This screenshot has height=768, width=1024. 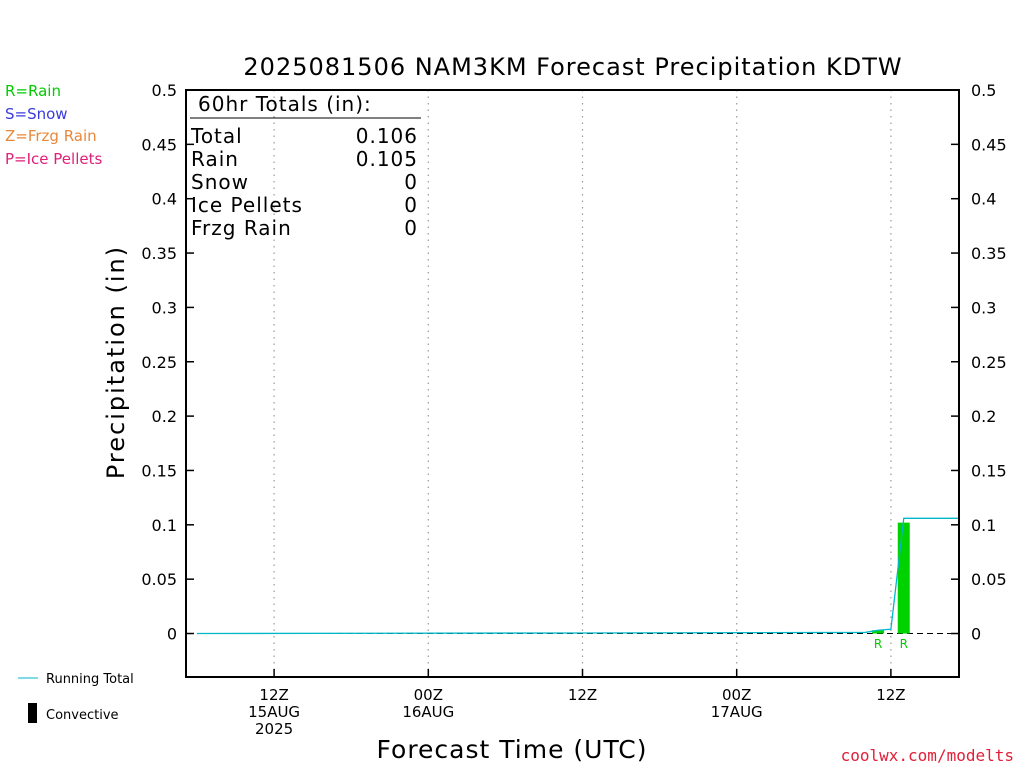 What do you see at coordinates (512, 749) in the screenshot?
I see `x-axis-label: Forecast Time (UTC)` at bounding box center [512, 749].